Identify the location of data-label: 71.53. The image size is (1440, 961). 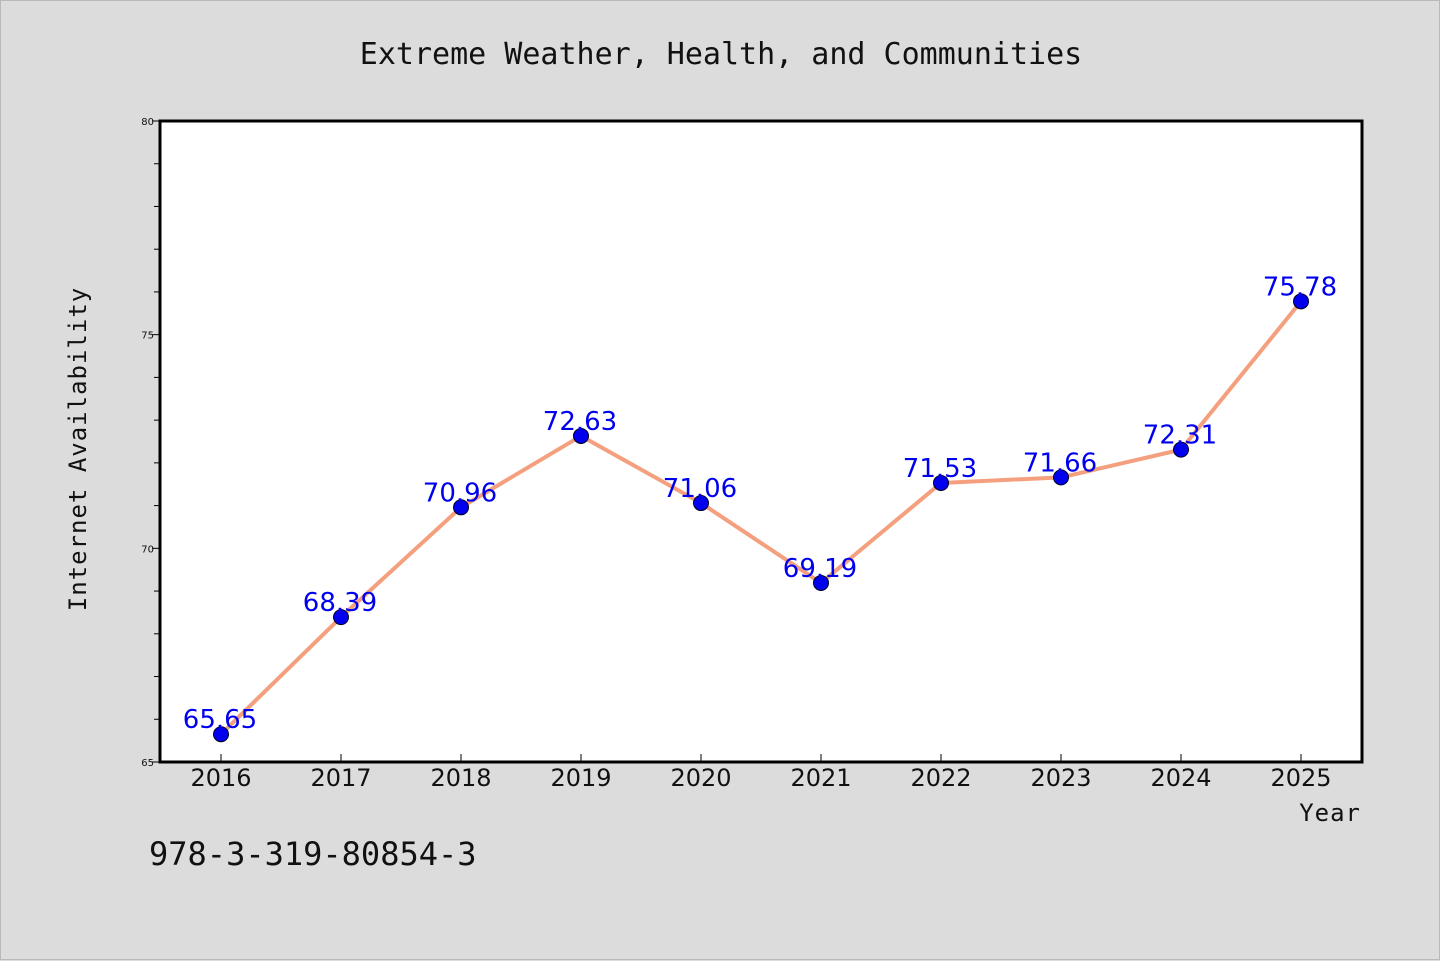
(940, 469).